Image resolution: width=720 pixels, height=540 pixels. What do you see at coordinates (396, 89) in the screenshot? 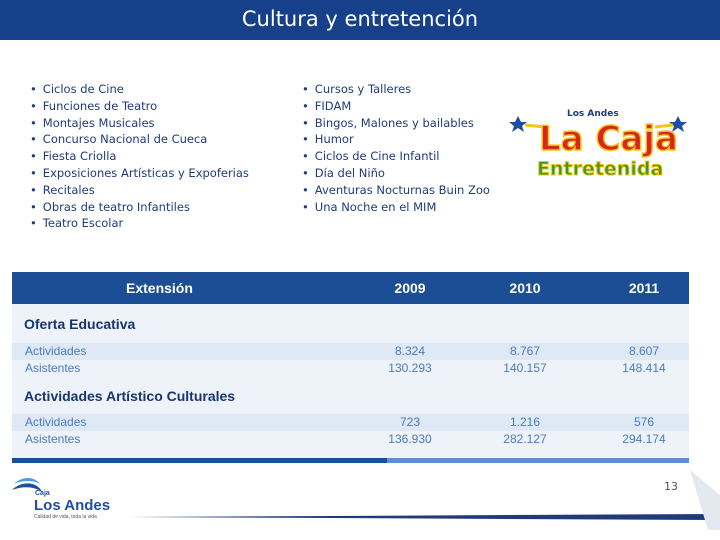
I see `list-item: Cursos y Talleres` at bounding box center [396, 89].